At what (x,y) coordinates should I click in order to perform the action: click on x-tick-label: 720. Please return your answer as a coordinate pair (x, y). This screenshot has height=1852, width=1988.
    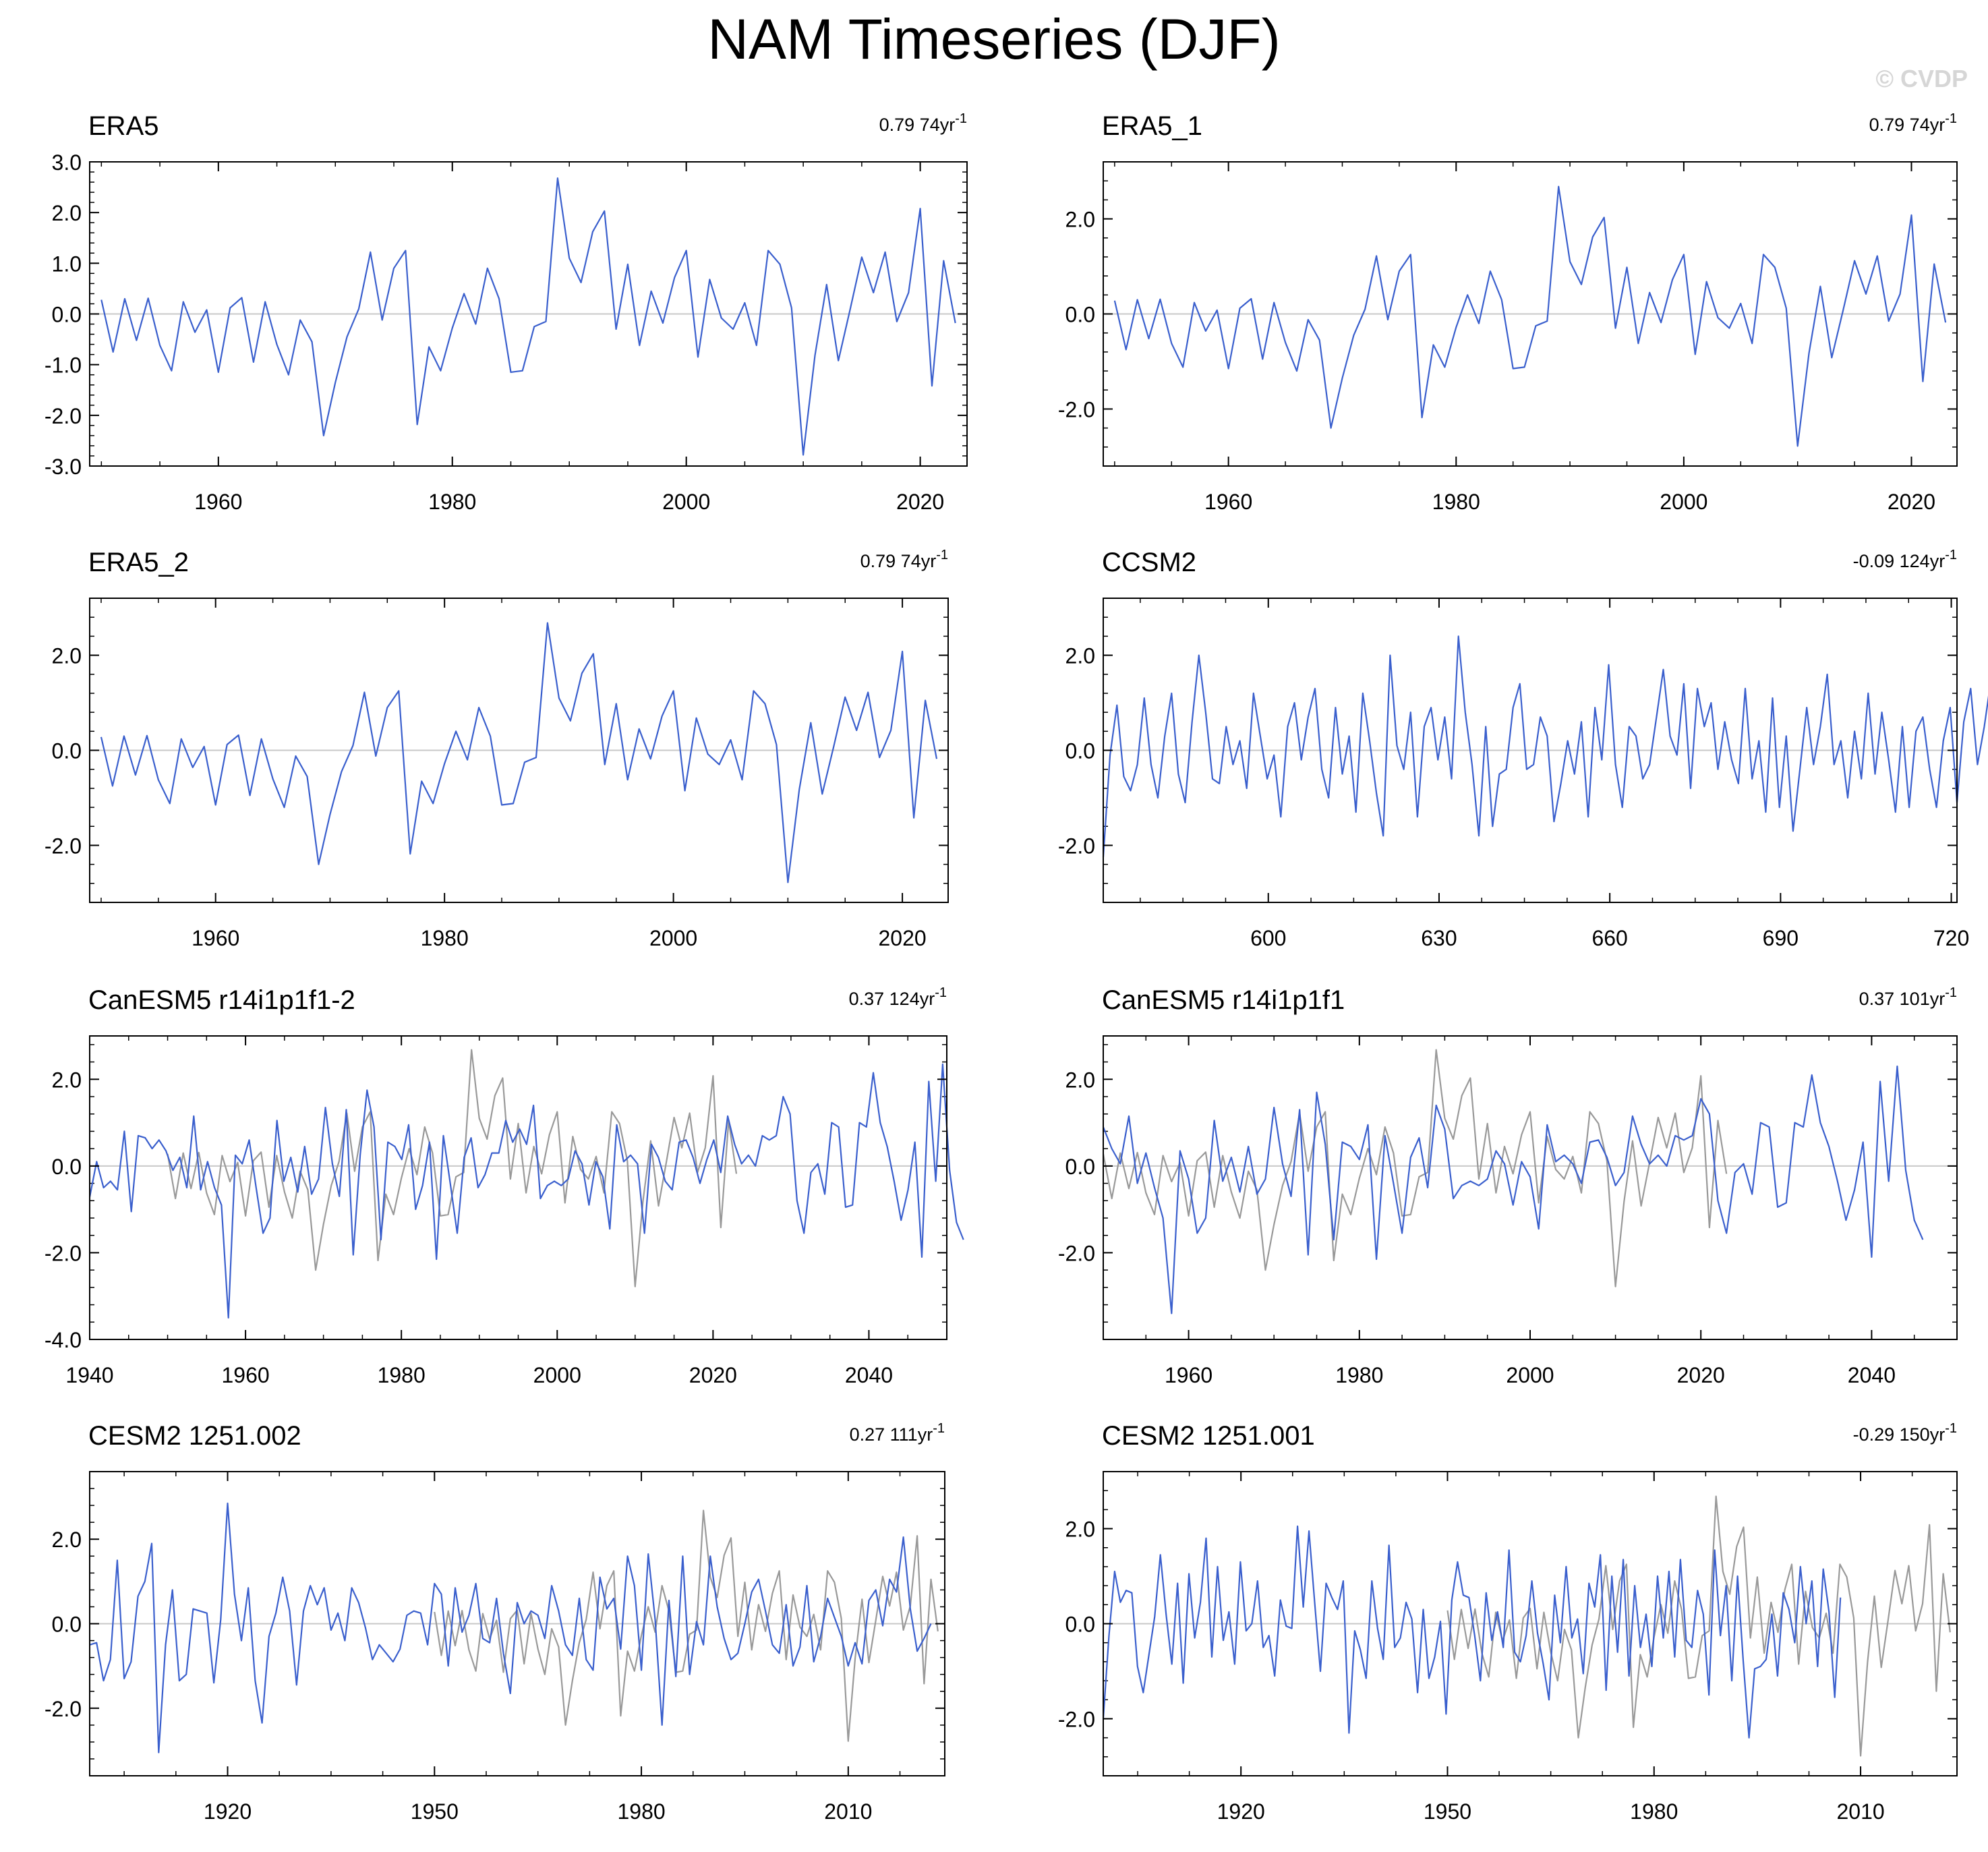
    Looking at the image, I should click on (1951, 938).